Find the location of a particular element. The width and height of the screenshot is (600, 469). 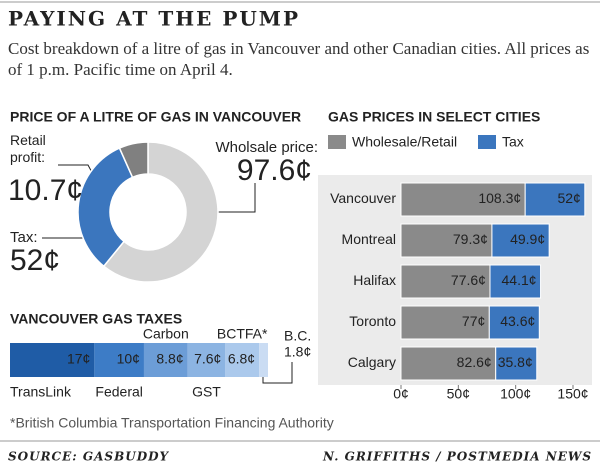

value-label: 49.9¢ is located at coordinates (527, 239).